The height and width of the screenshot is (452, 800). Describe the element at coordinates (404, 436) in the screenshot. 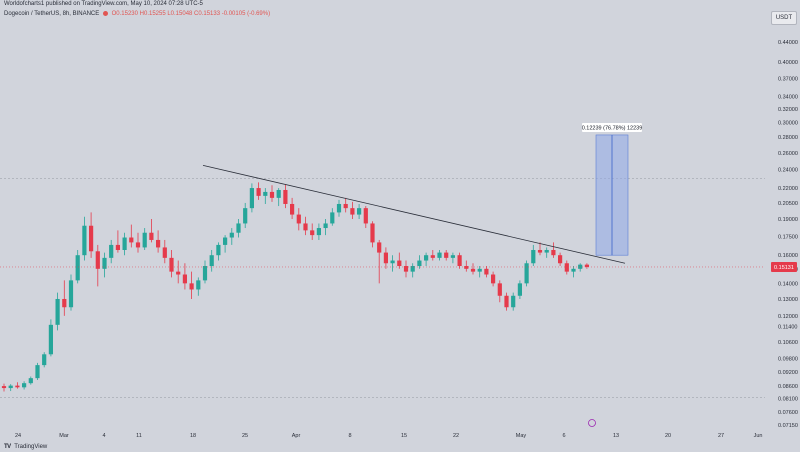

I see `time-tick-label: 15` at that location.